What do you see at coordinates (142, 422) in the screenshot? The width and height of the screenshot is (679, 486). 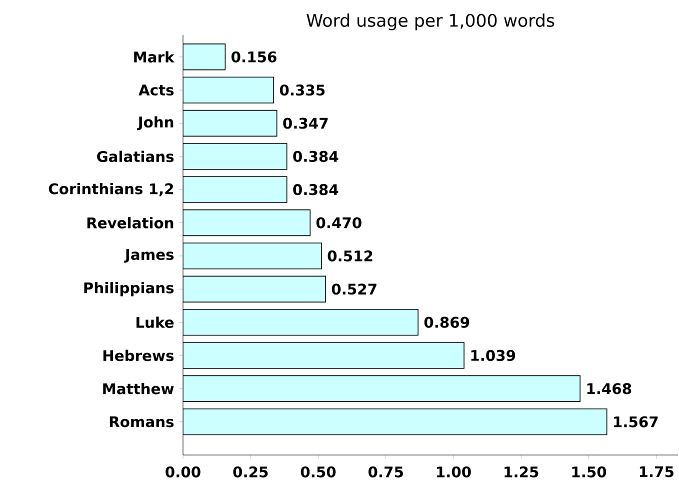 I see `y-tick-label: Romans` at bounding box center [142, 422].